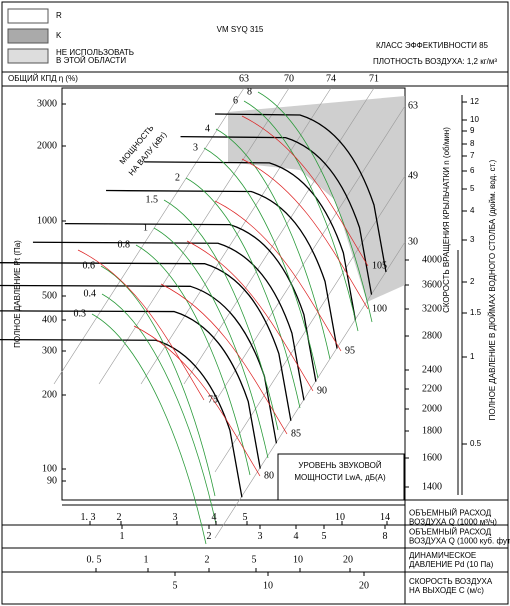 This screenshot has height=606, width=510. I want to click on legend-no-use: НЕ ИСПОЛЬЗОВАТЬ, so click(95, 52).